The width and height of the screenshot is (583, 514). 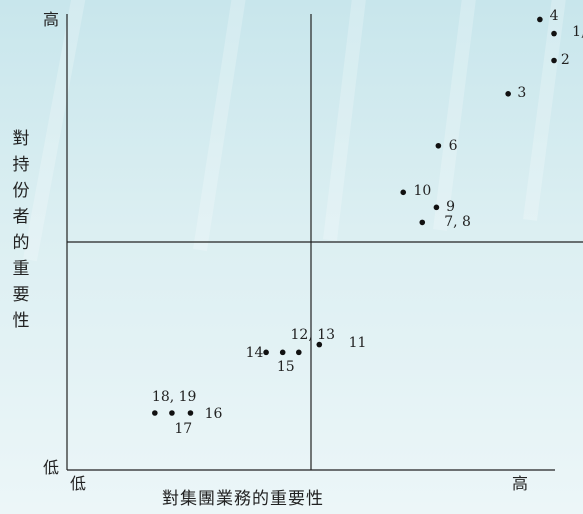 I want to click on point-label: 4, so click(x=554, y=15).